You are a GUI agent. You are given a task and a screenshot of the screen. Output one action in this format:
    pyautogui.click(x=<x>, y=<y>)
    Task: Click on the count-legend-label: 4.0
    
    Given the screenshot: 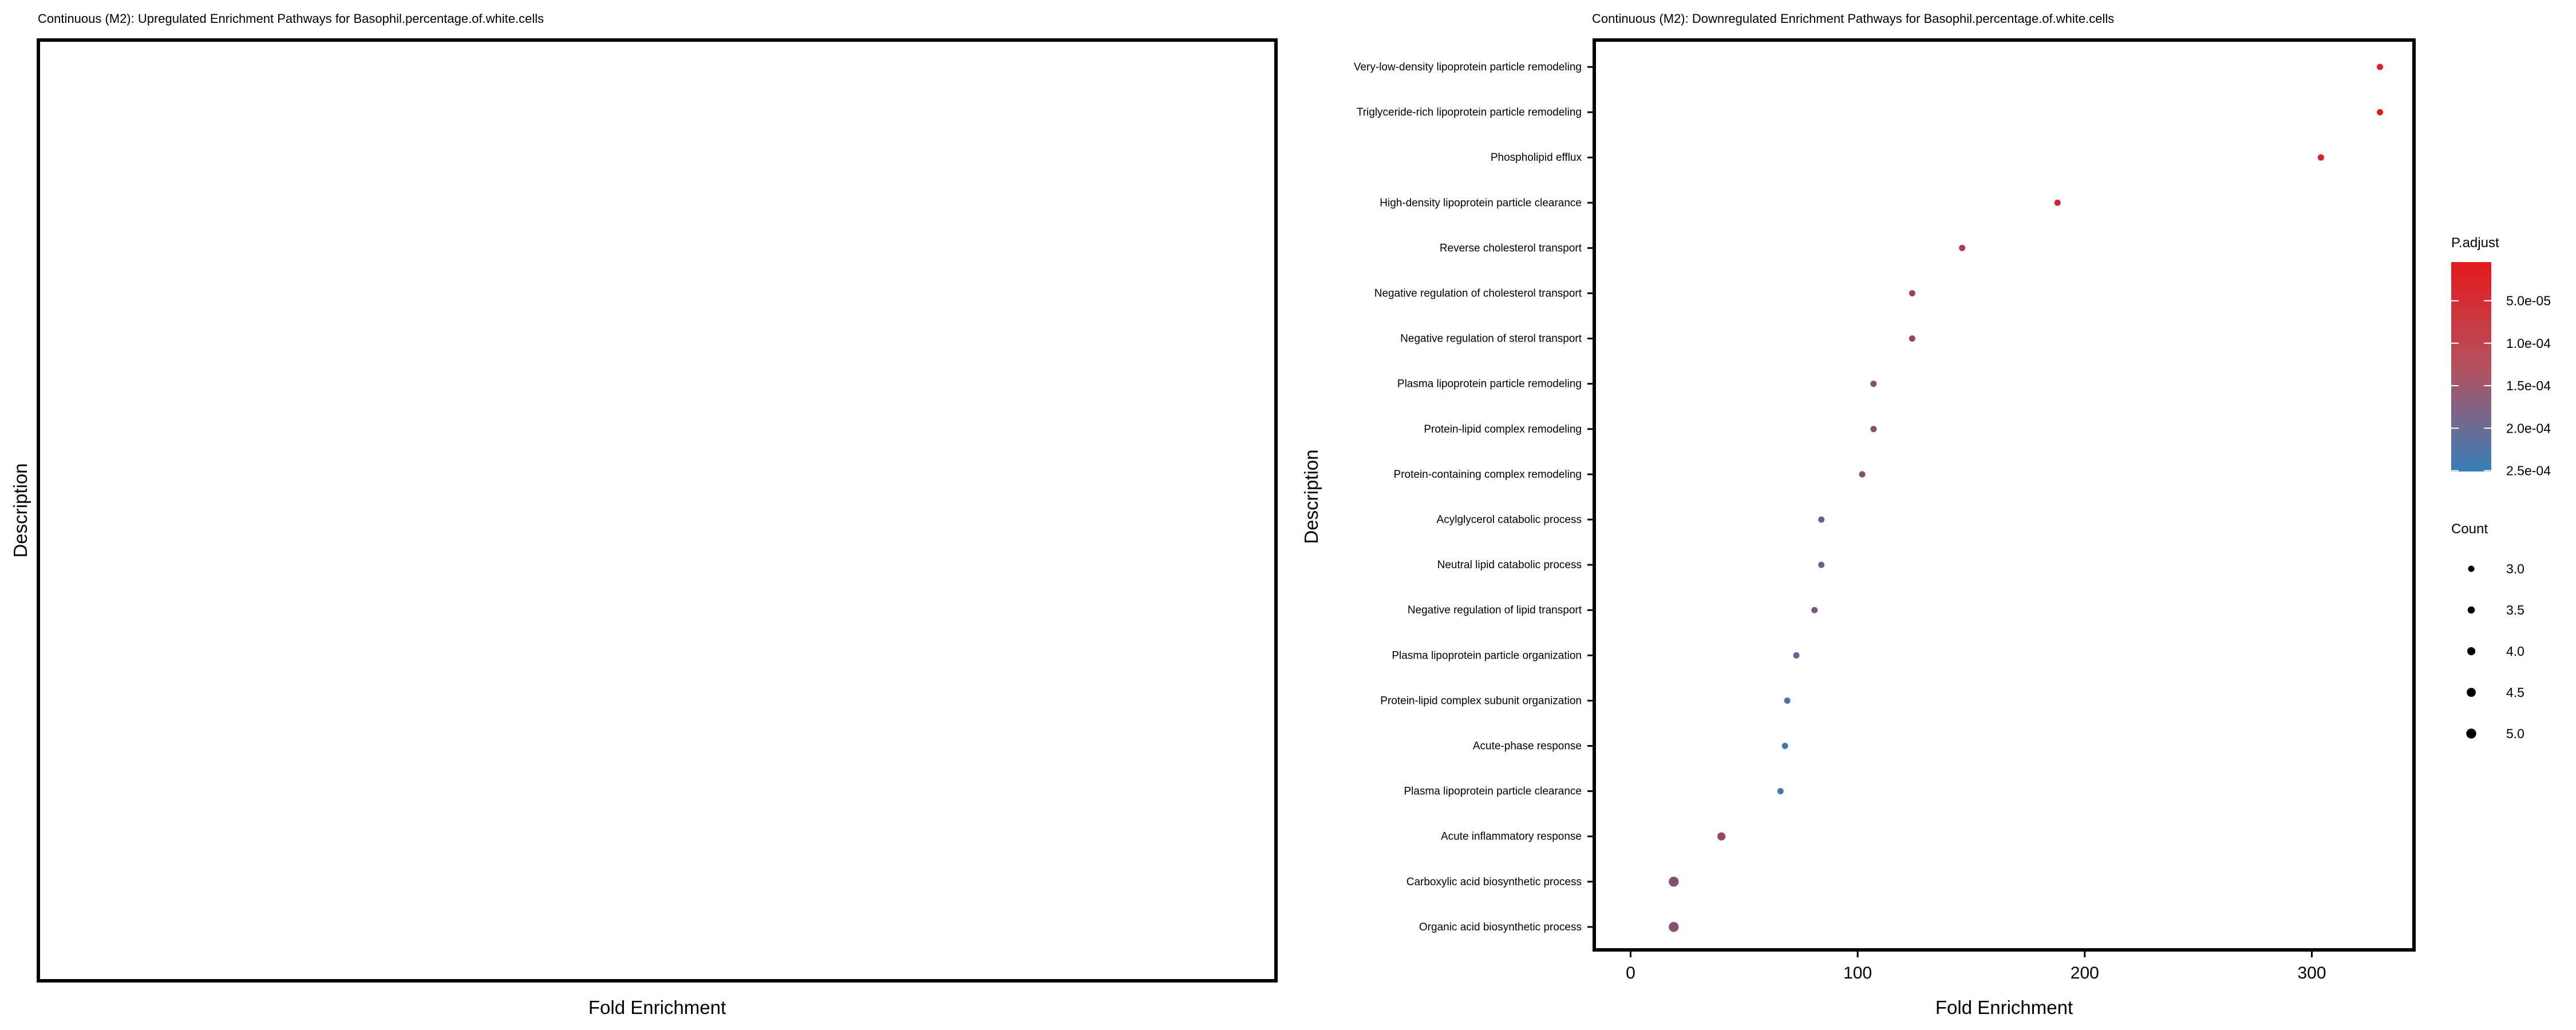 What is the action you would take?
    pyautogui.click(x=2515, y=651)
    